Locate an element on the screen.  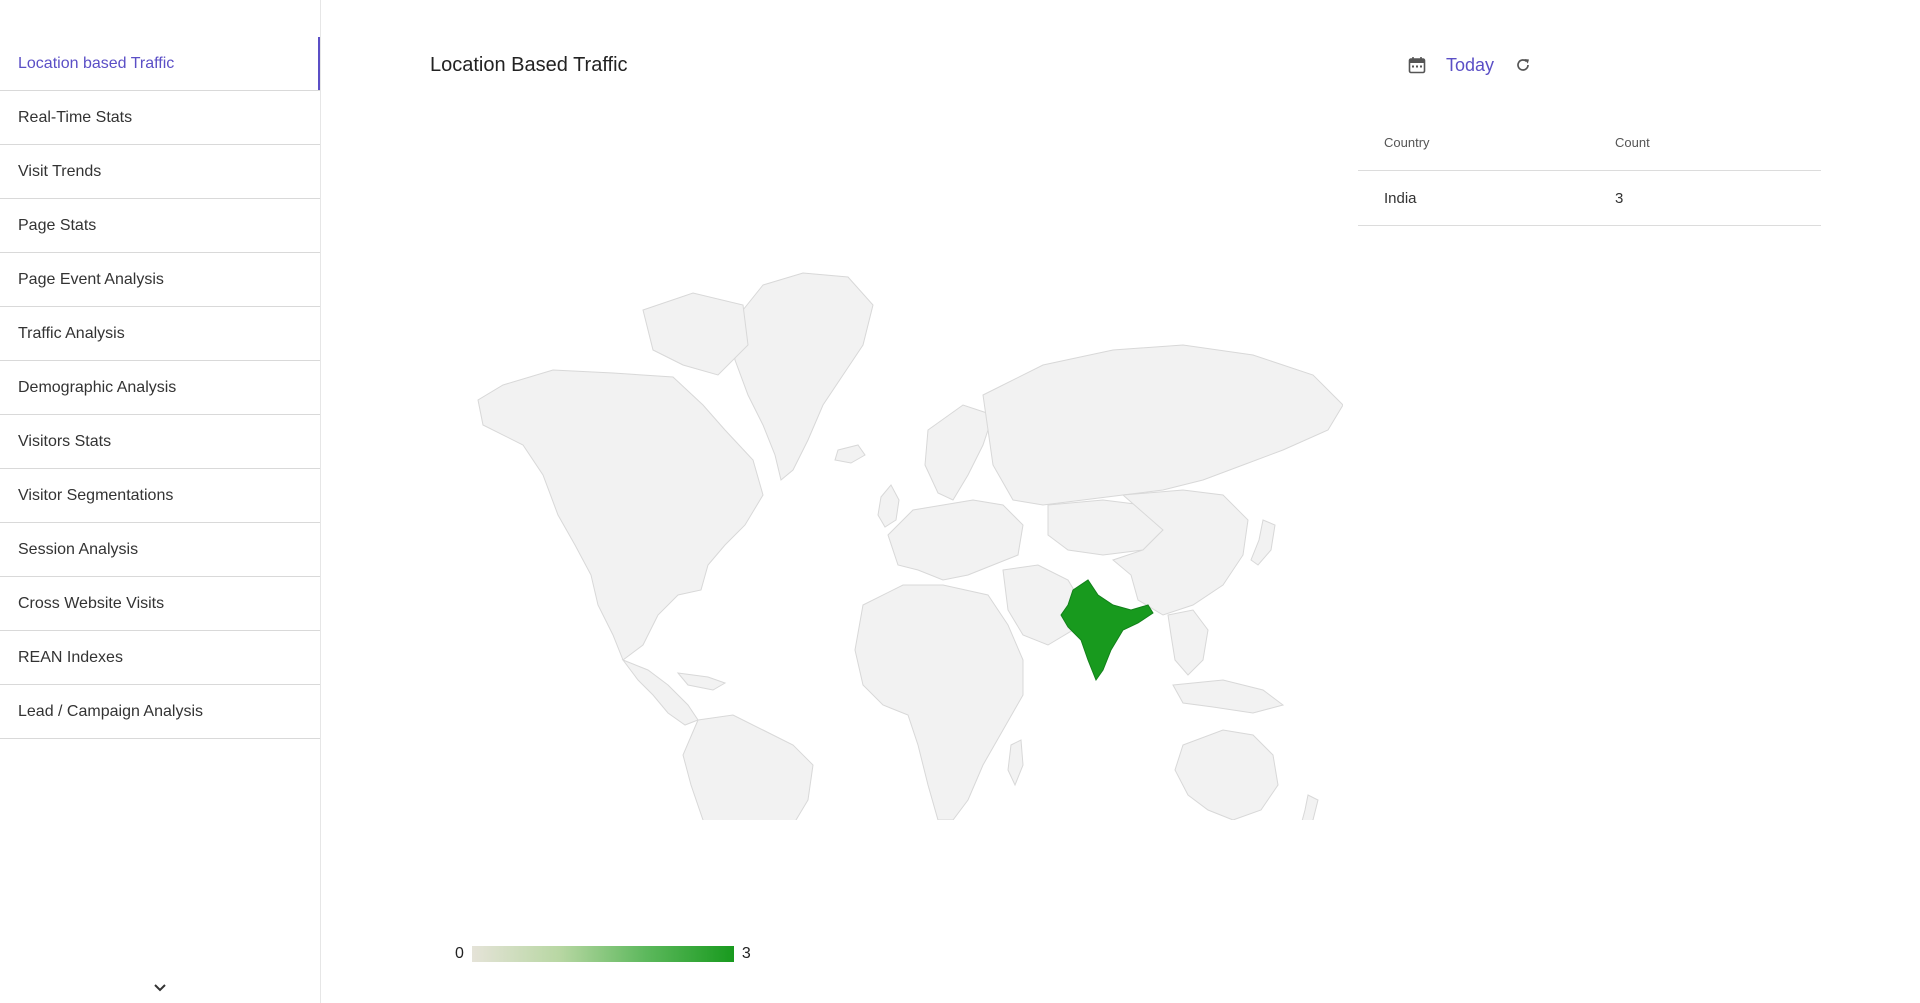
sidebar-item-label: Session Analysis is located at coordinates (78, 549).